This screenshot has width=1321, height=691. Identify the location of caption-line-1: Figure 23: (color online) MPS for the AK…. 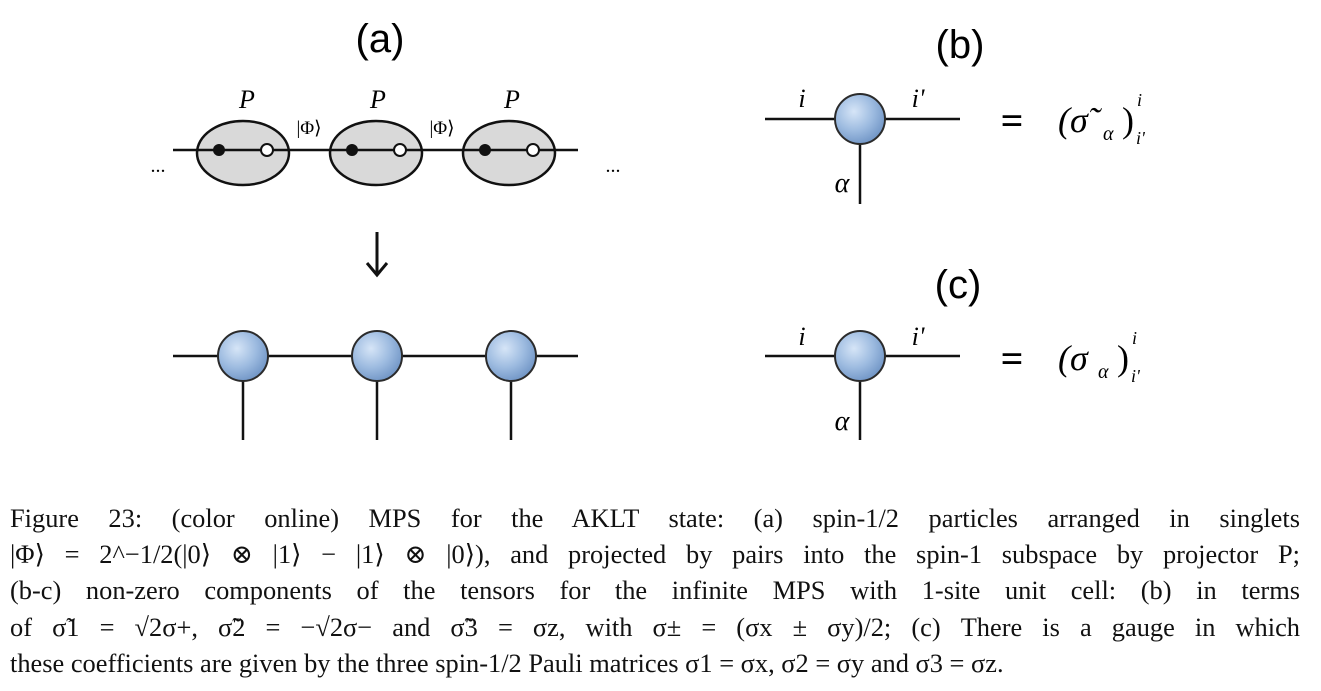
(655, 518).